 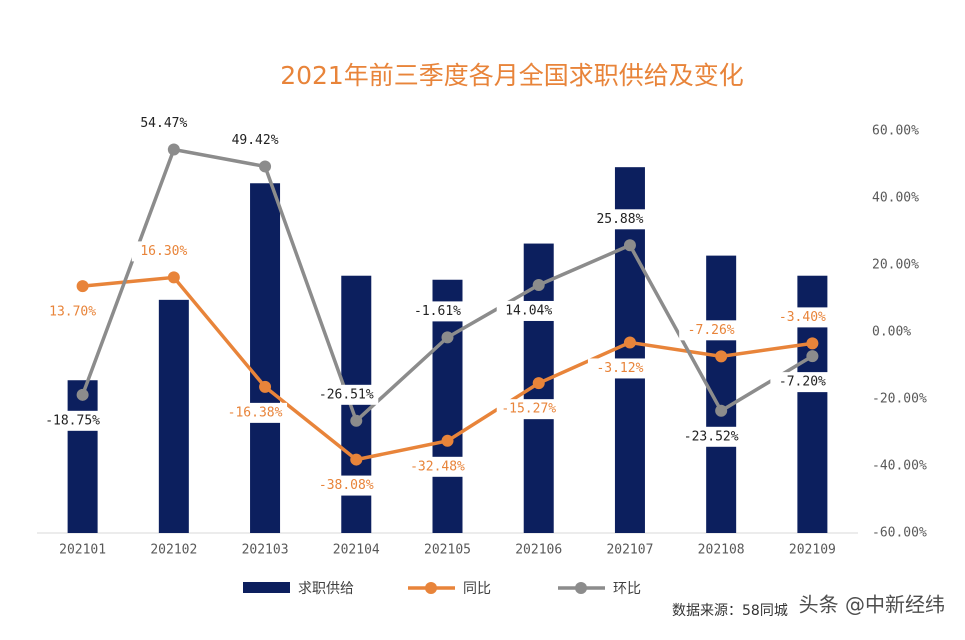 I want to click on data-label: -26.51%, so click(x=346, y=394).